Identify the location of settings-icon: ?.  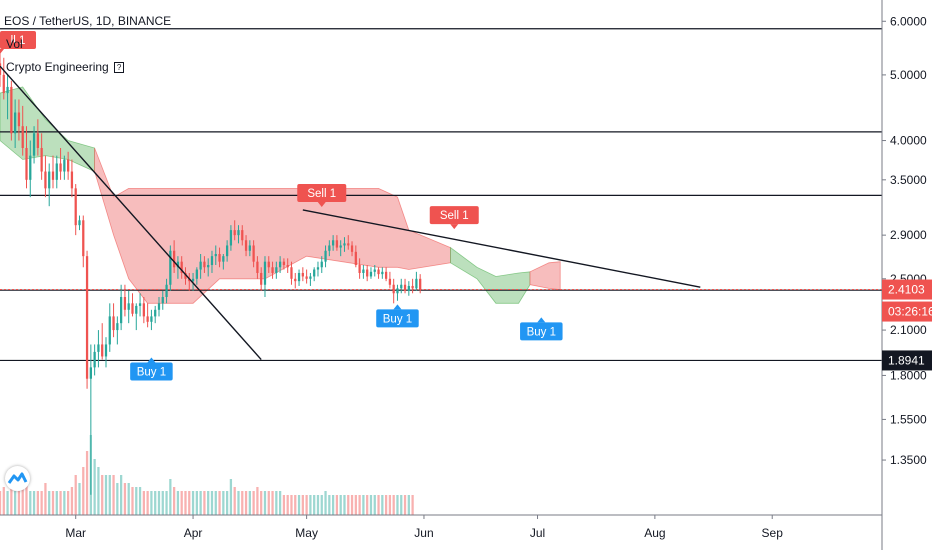
(119, 68).